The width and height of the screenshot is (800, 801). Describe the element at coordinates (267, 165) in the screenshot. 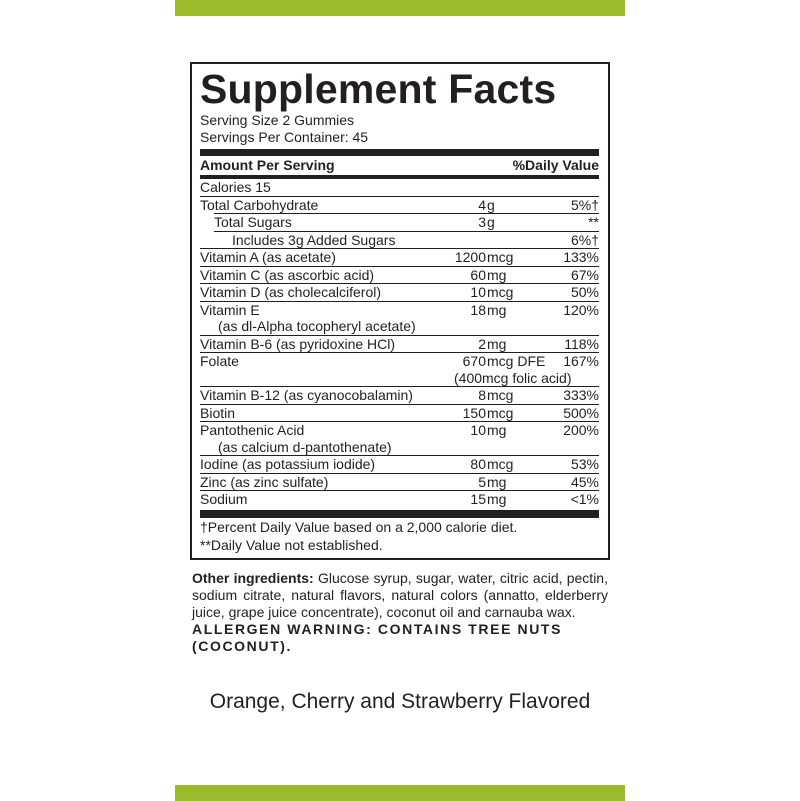

I see `header-amount: Amount Per Serving` at that location.